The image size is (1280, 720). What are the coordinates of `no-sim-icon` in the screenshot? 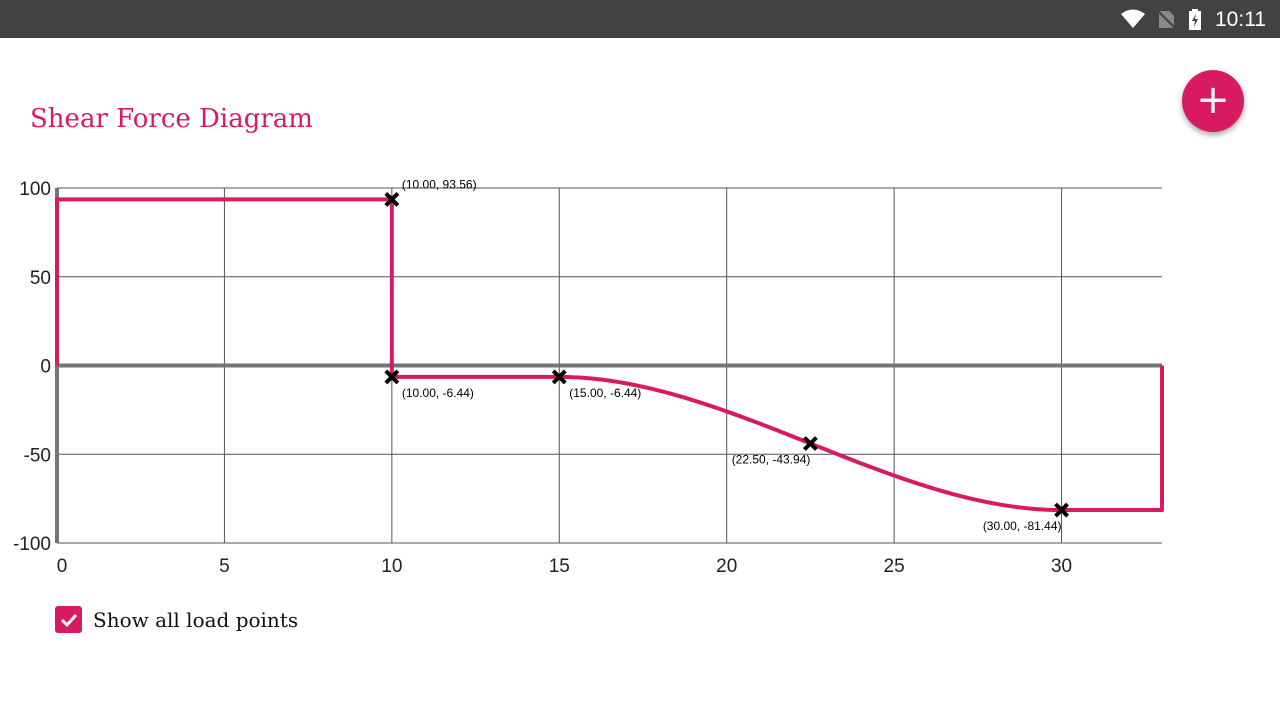 It's located at (1166, 19).